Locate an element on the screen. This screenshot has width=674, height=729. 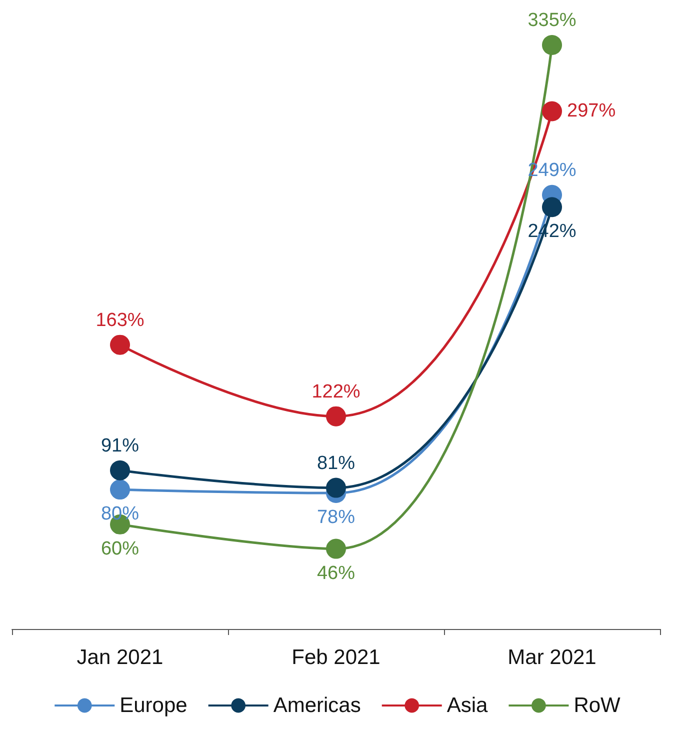
x-tick-label: Mar 2021 is located at coordinates (552, 657).